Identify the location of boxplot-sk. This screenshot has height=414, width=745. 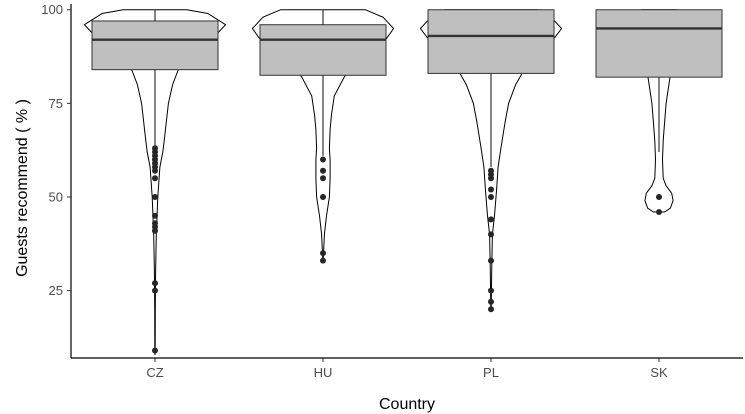
(659, 81).